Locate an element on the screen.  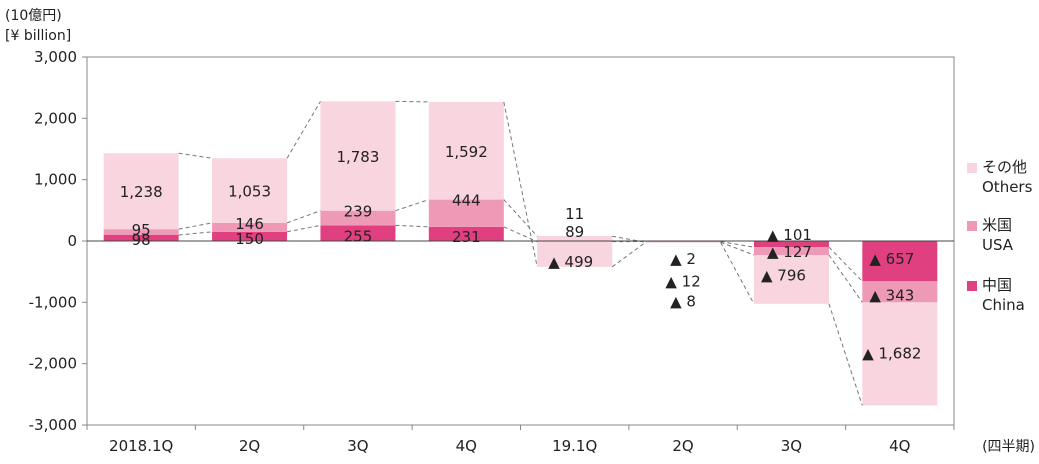
y-tick-label: -3,000 is located at coordinates (53, 425).